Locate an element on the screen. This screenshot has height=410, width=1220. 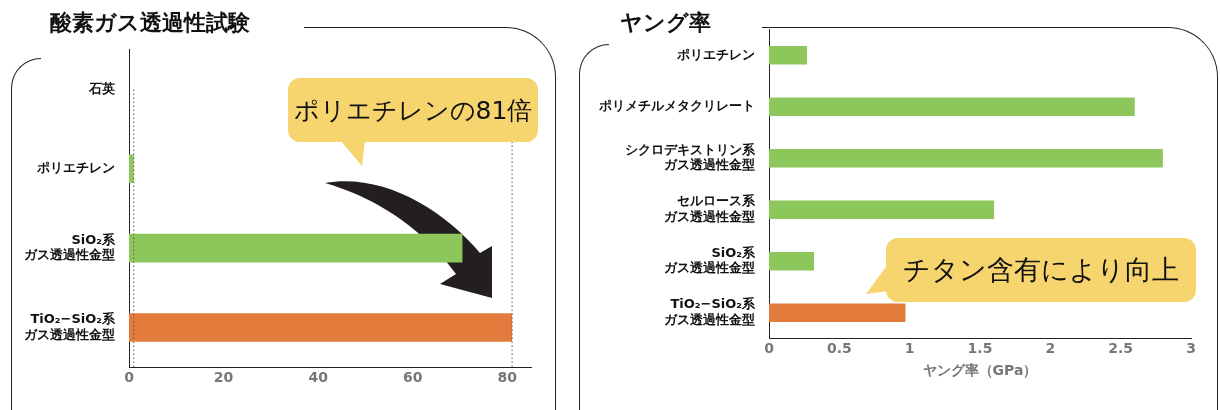
x-tick-label: 60 is located at coordinates (413, 377).